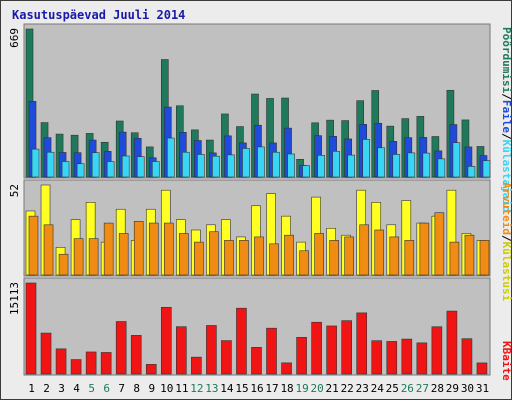 This screenshot has width=512, height=400. Describe the element at coordinates (31, 388) in the screenshot. I see `x-tick-label: 1` at that location.